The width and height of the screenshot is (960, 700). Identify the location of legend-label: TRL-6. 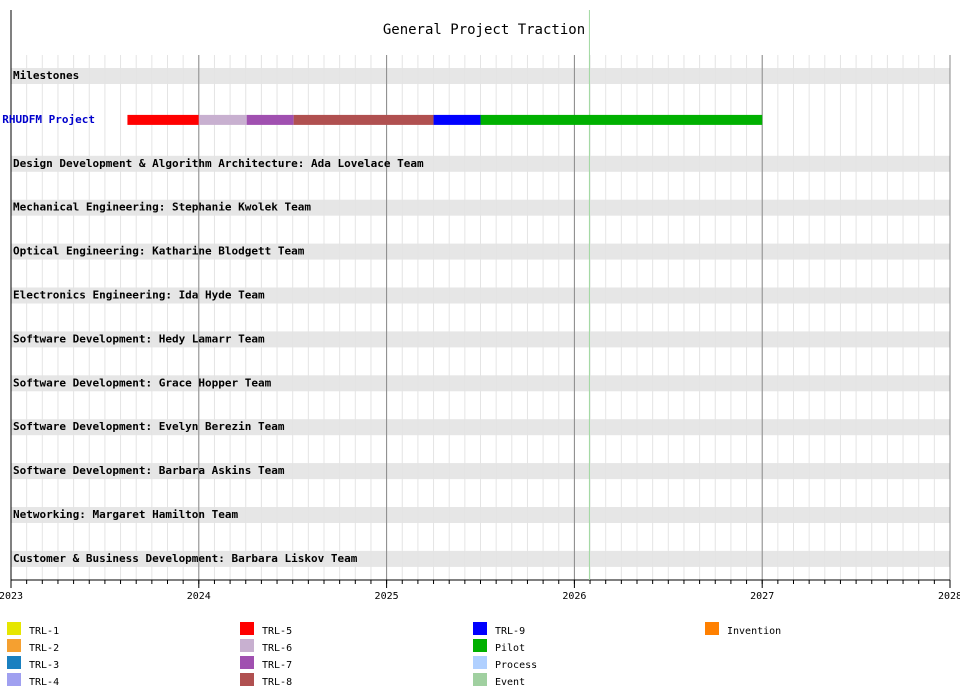
(277, 648).